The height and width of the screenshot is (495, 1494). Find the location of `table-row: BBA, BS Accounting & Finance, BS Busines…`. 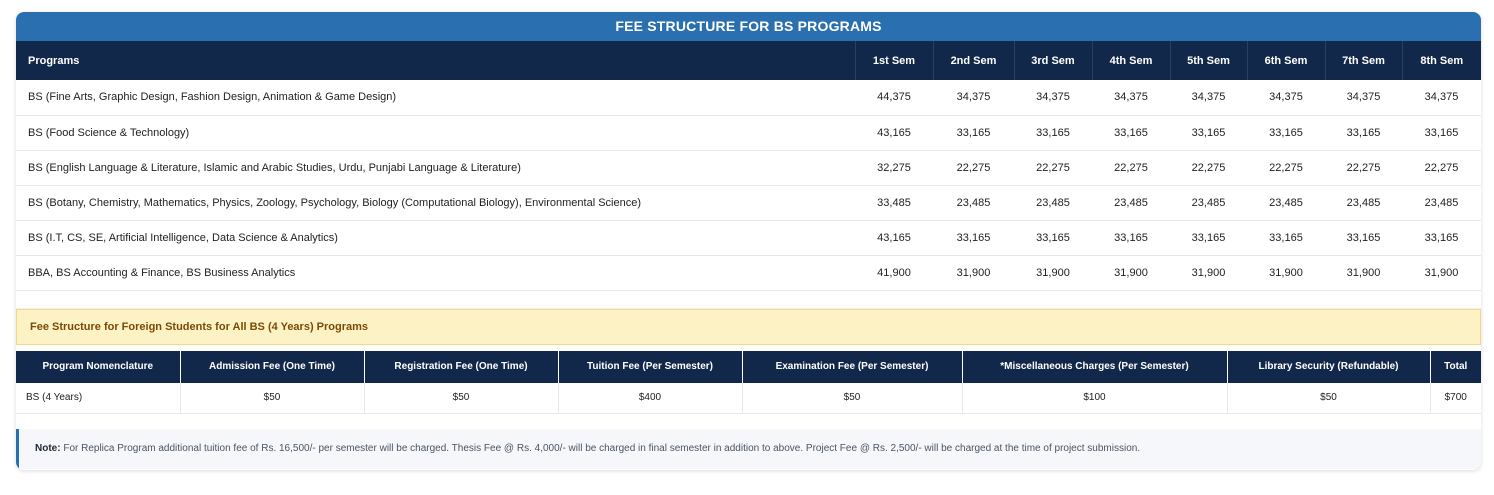

table-row: BBA, BS Accounting & Finance, BS Busines… is located at coordinates (748, 273).